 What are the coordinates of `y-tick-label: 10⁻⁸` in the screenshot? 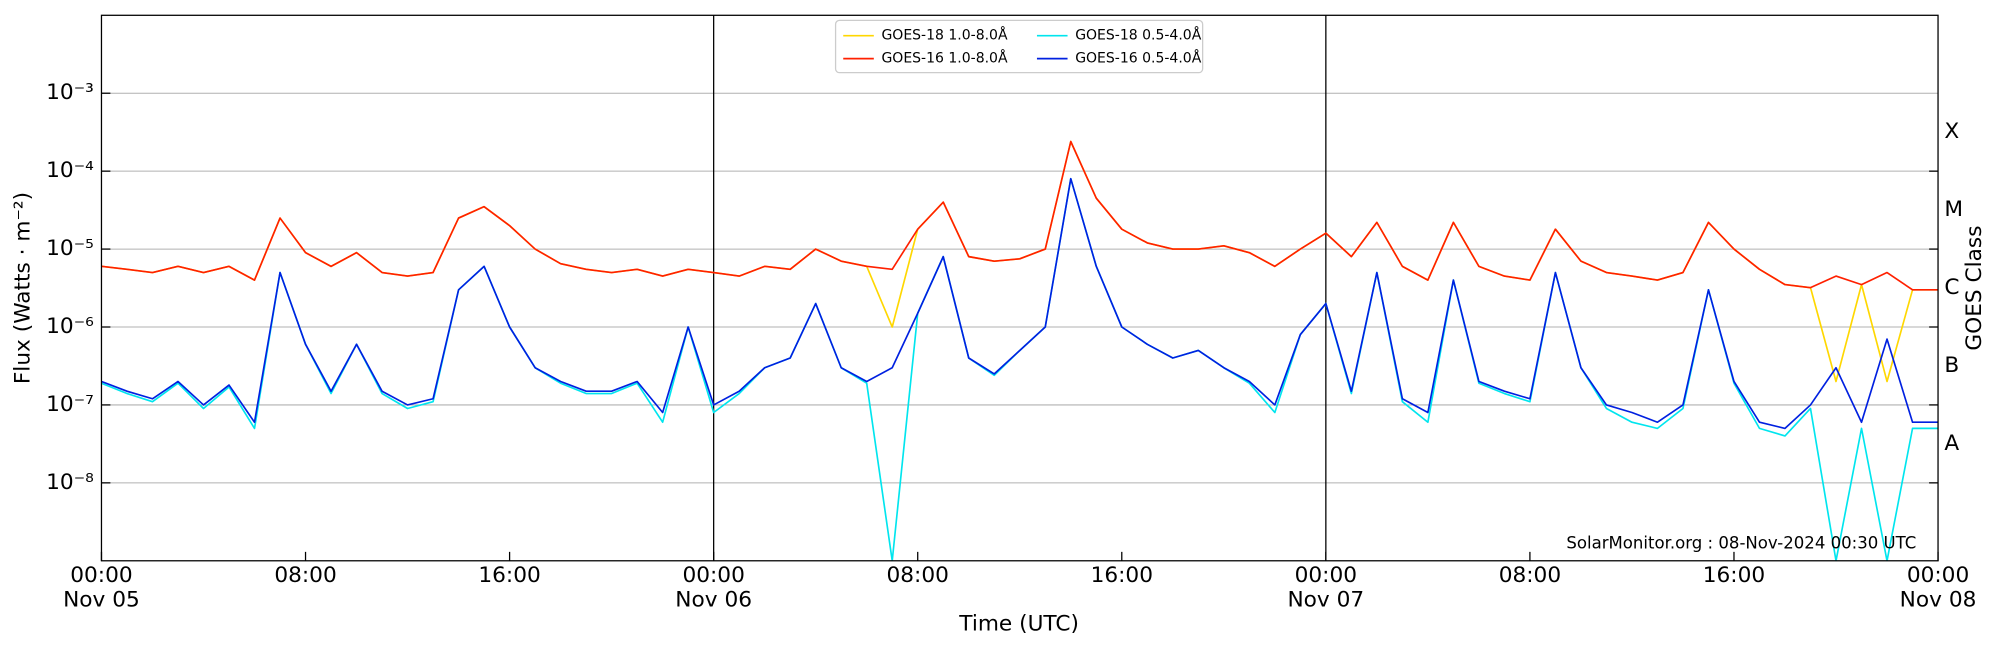 It's located at (70, 482).